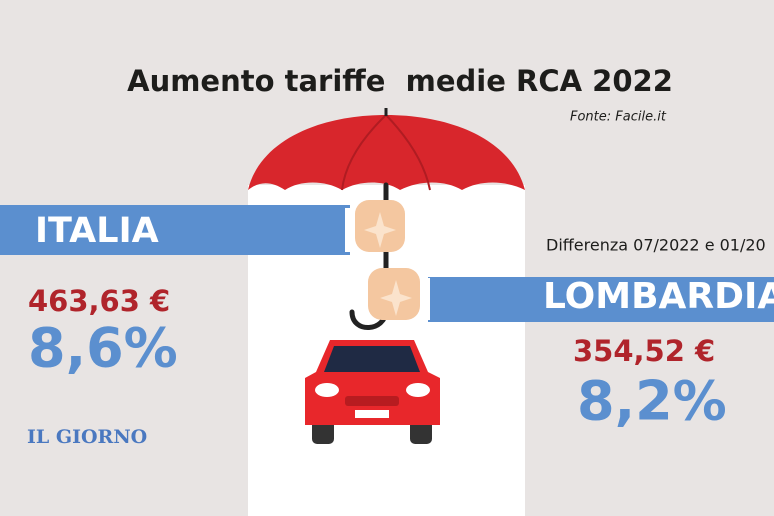 The width and height of the screenshot is (774, 516). What do you see at coordinates (656, 245) in the screenshot?
I see `note: Differenza 07/2022 e 01/20` at bounding box center [656, 245].